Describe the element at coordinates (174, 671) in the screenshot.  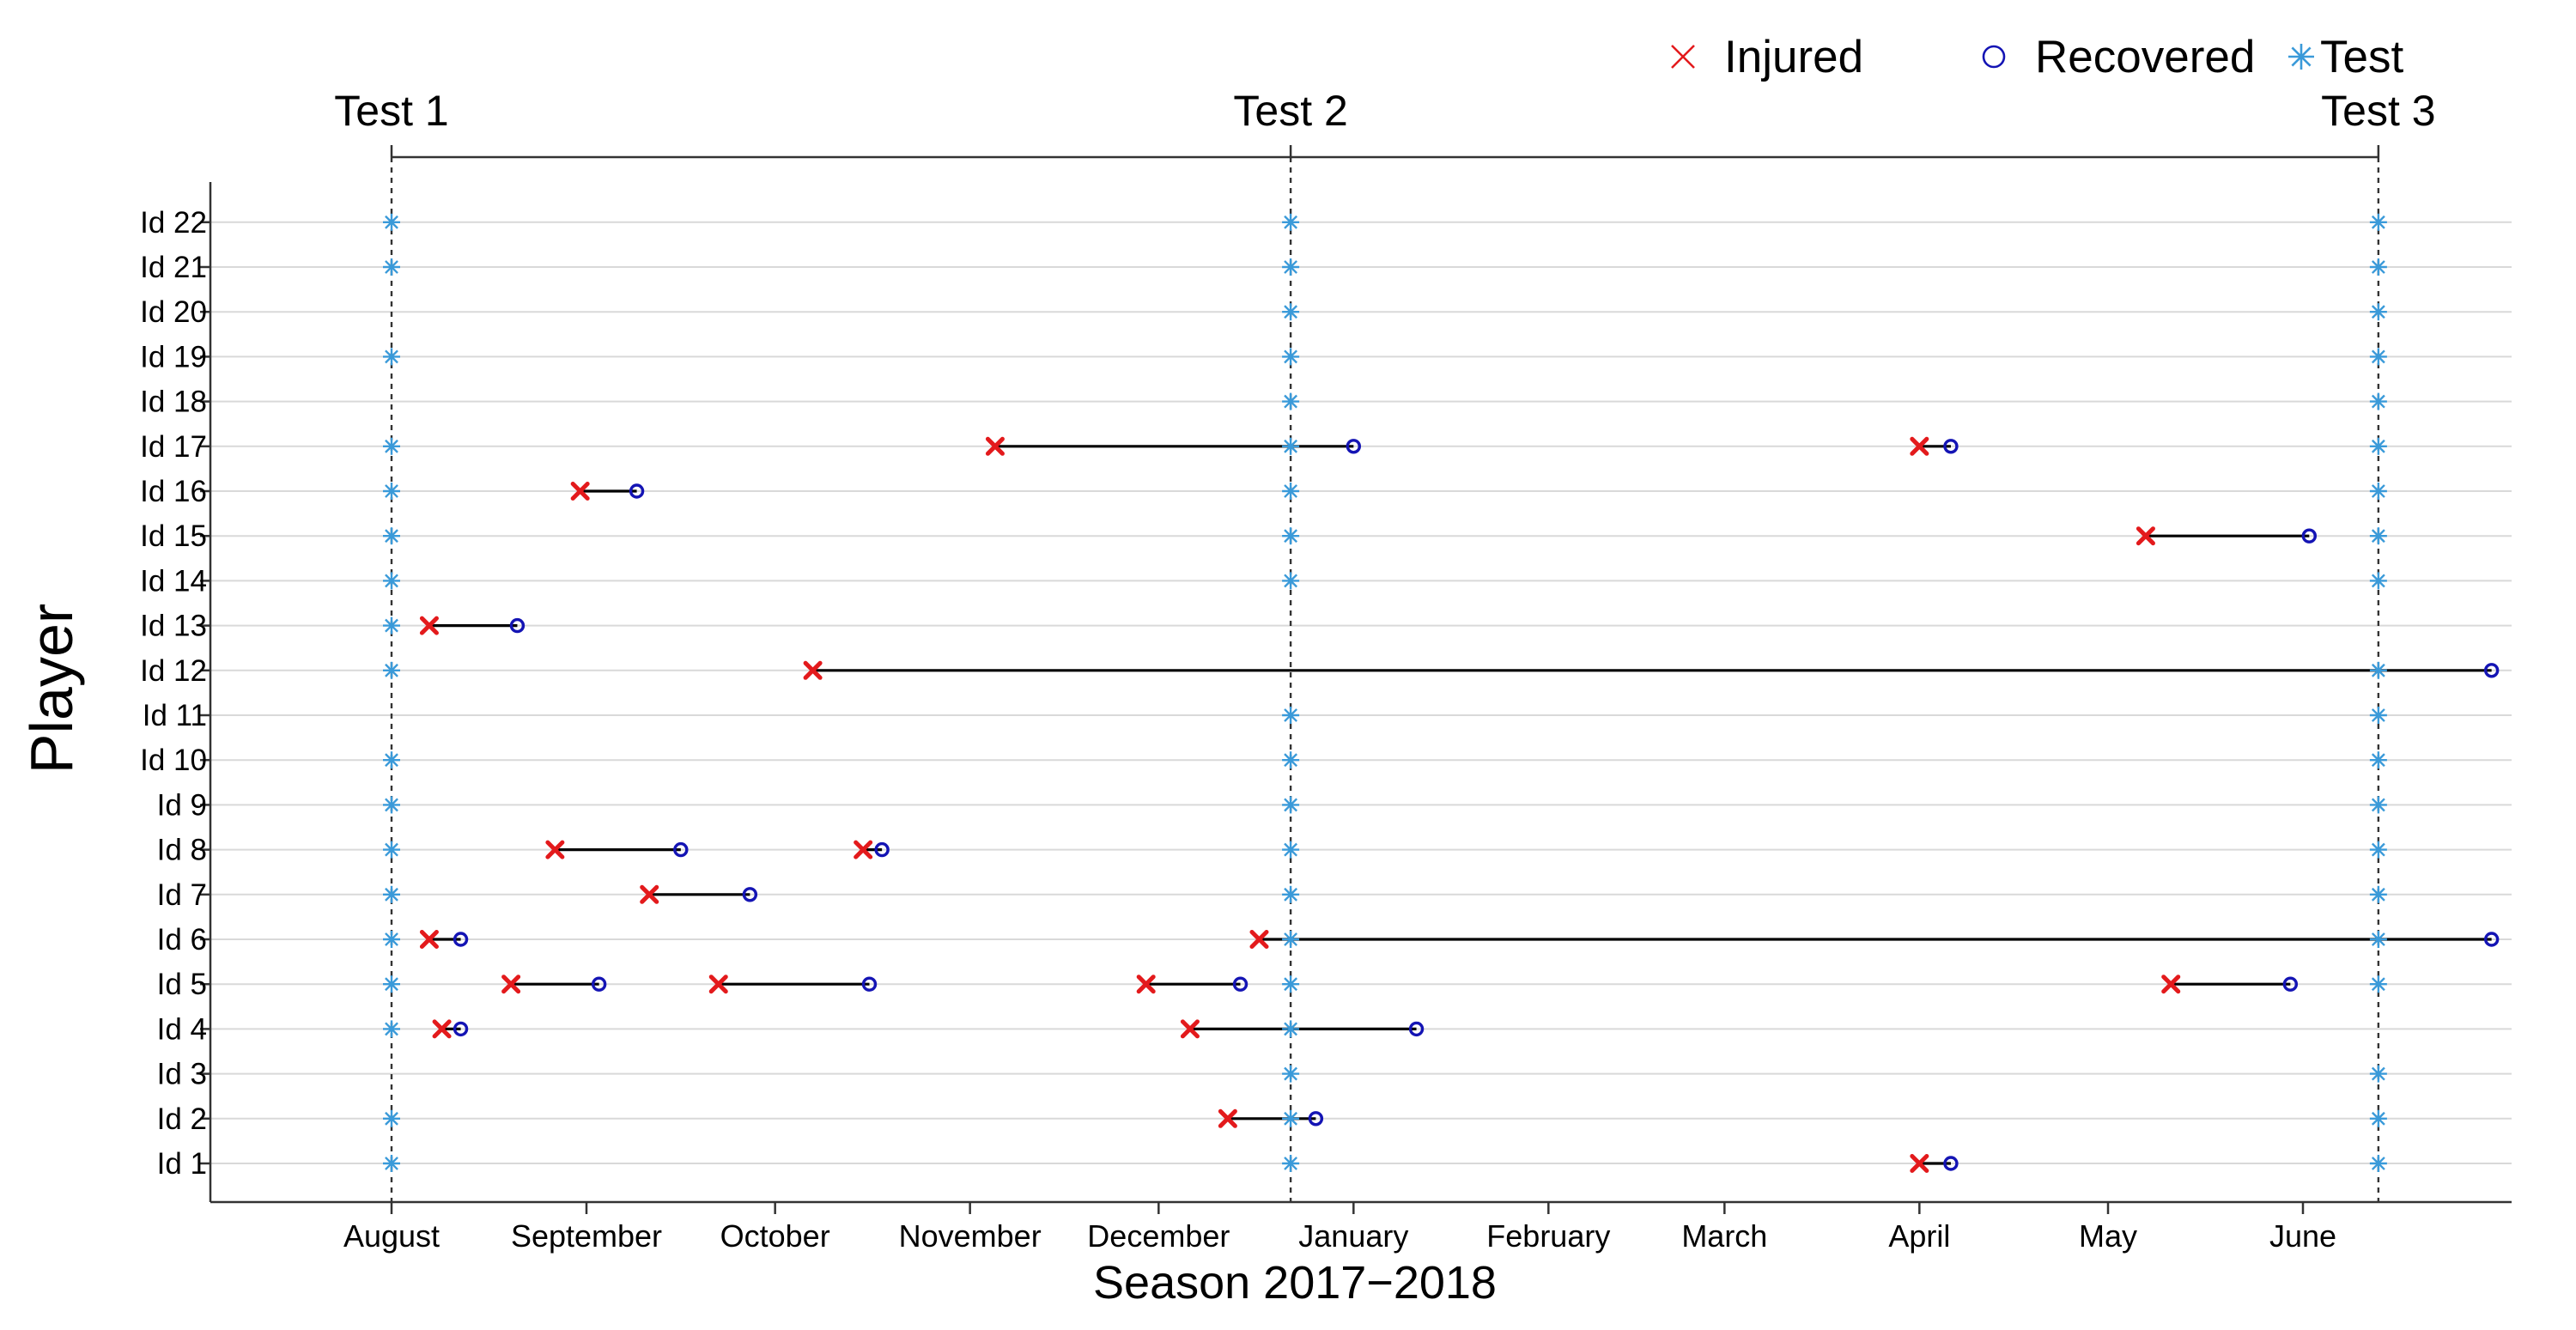
I see `y-tick-label: Id 12` at that location.